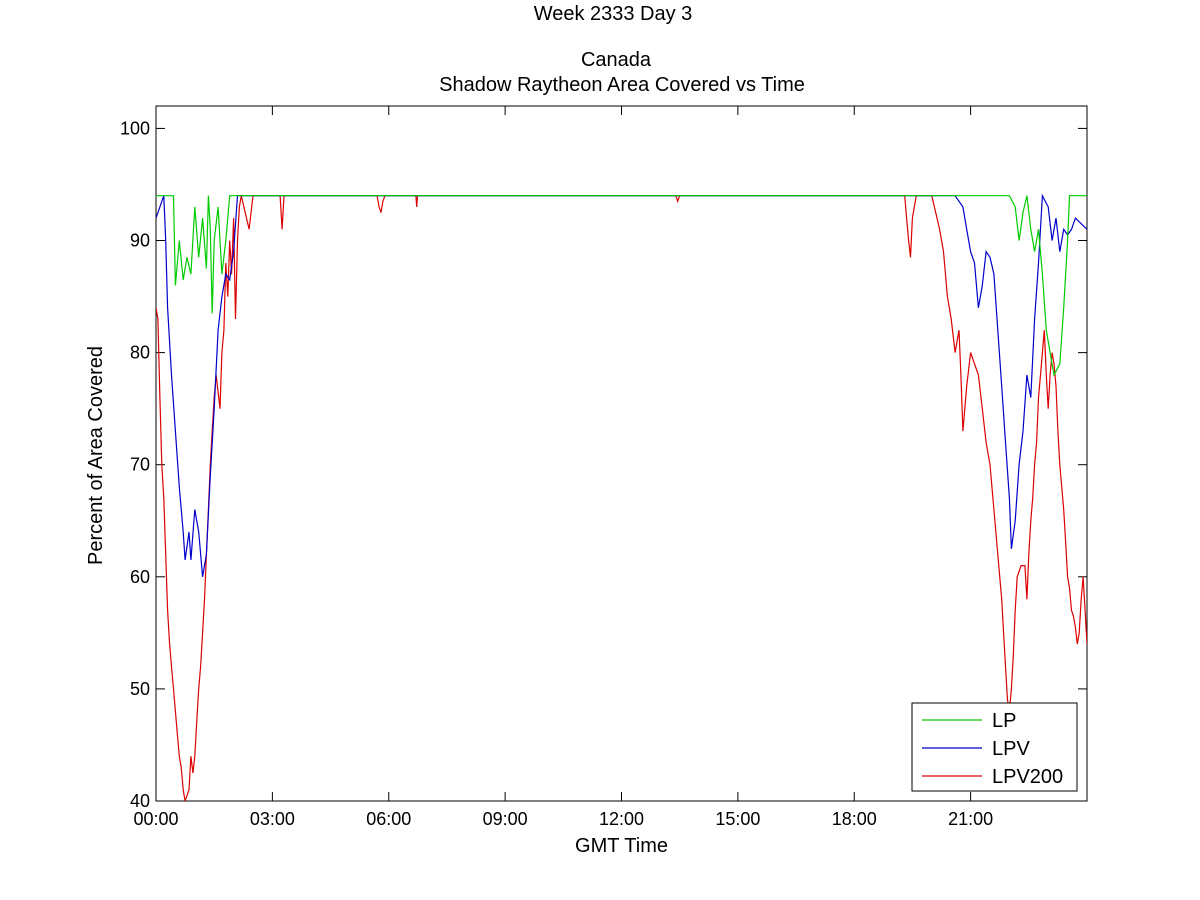 The image size is (1200, 900). Describe the element at coordinates (1004, 721) in the screenshot. I see `legend-label-lp: LP` at that location.